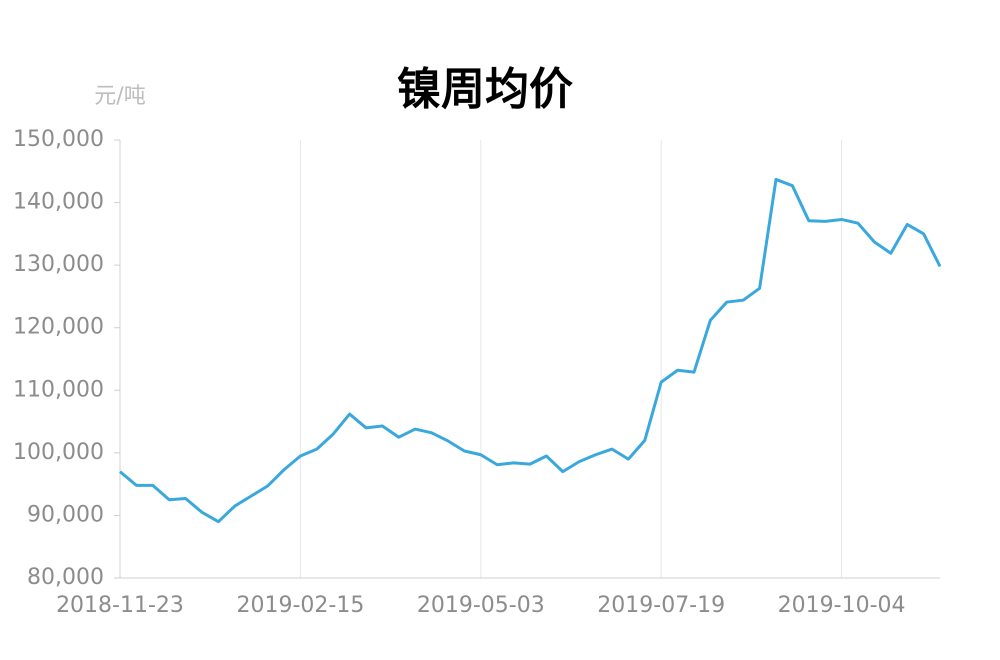  I want to click on x-tick-label: 2019-02-15, so click(300, 605).